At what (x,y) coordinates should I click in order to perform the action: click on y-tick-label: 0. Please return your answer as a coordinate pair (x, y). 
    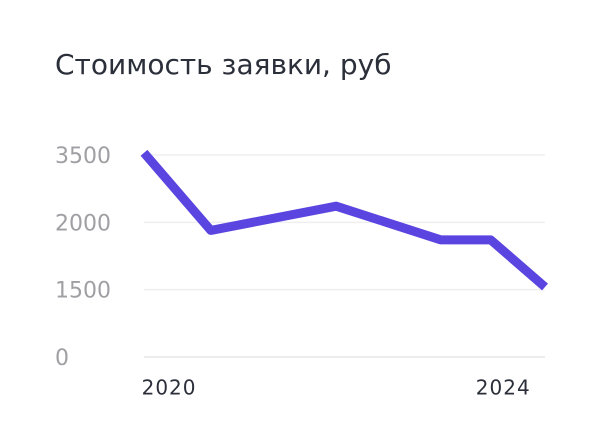
    Looking at the image, I should click on (62, 358).